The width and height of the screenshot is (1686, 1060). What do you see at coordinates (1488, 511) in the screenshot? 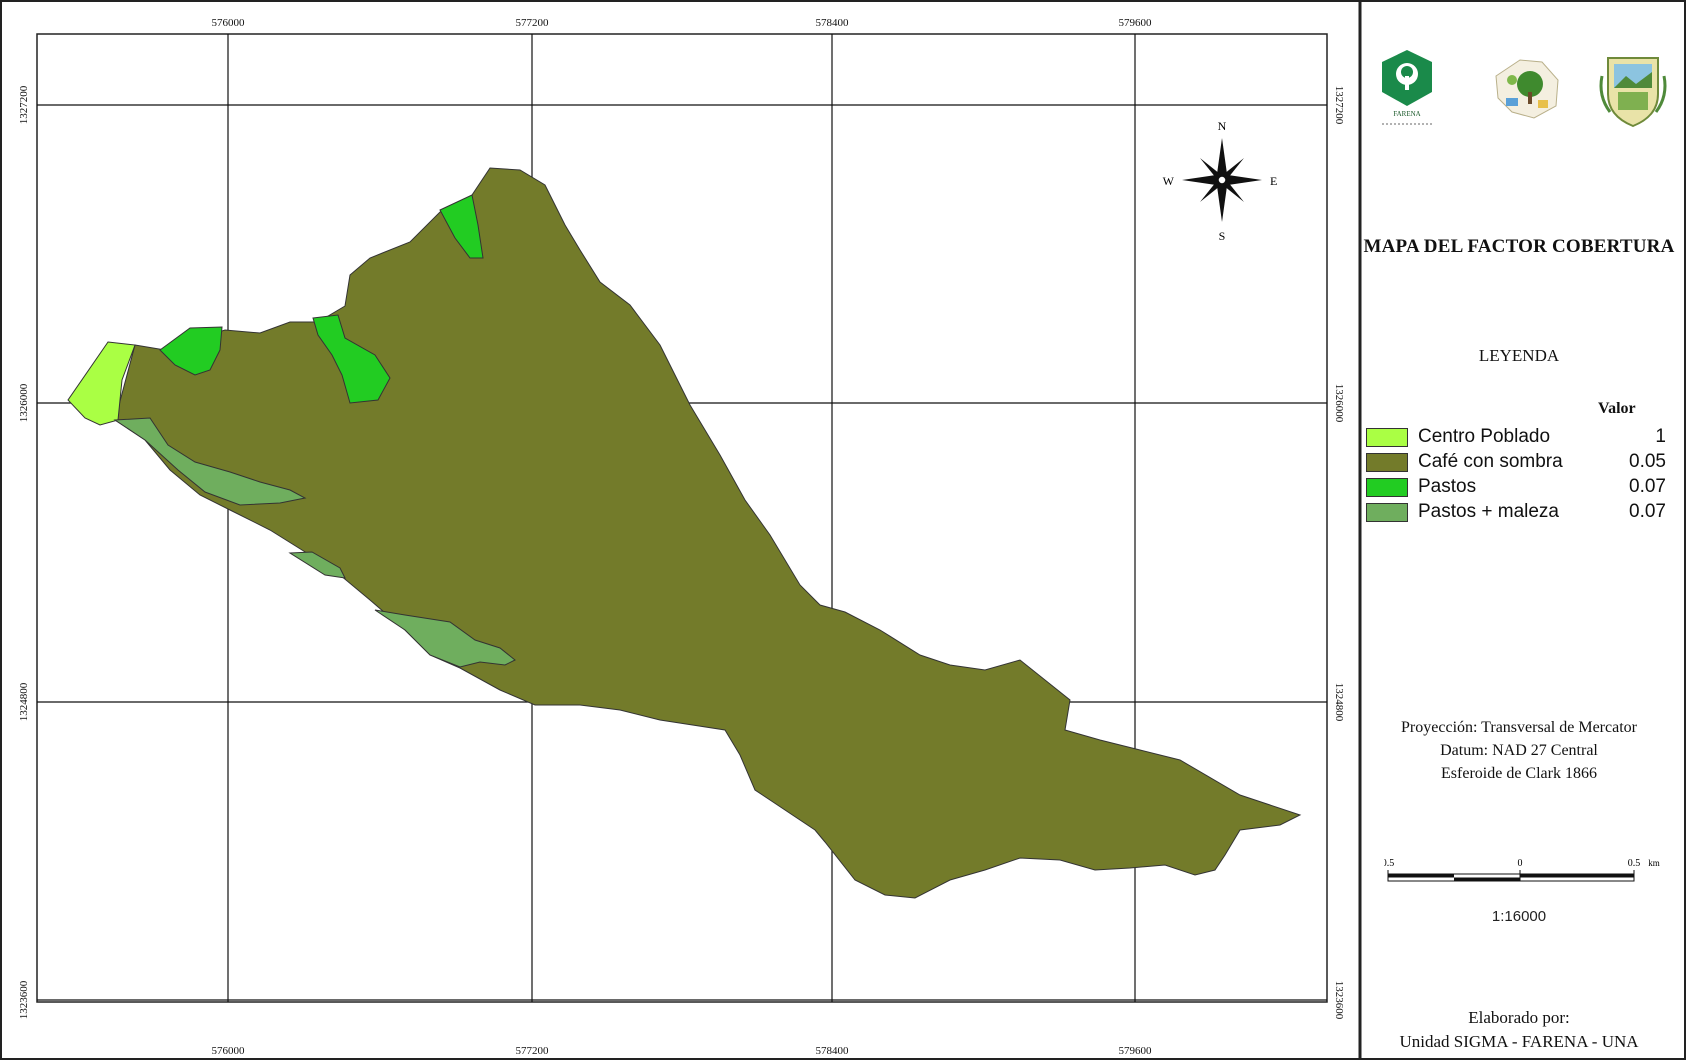
I see `legend-label: Pastos + maleza` at bounding box center [1488, 511].